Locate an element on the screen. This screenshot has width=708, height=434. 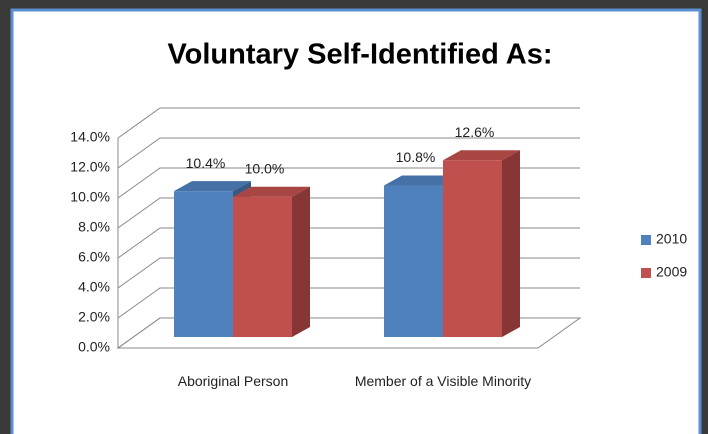
y-tick-label: 8.0% is located at coordinates (94, 227).